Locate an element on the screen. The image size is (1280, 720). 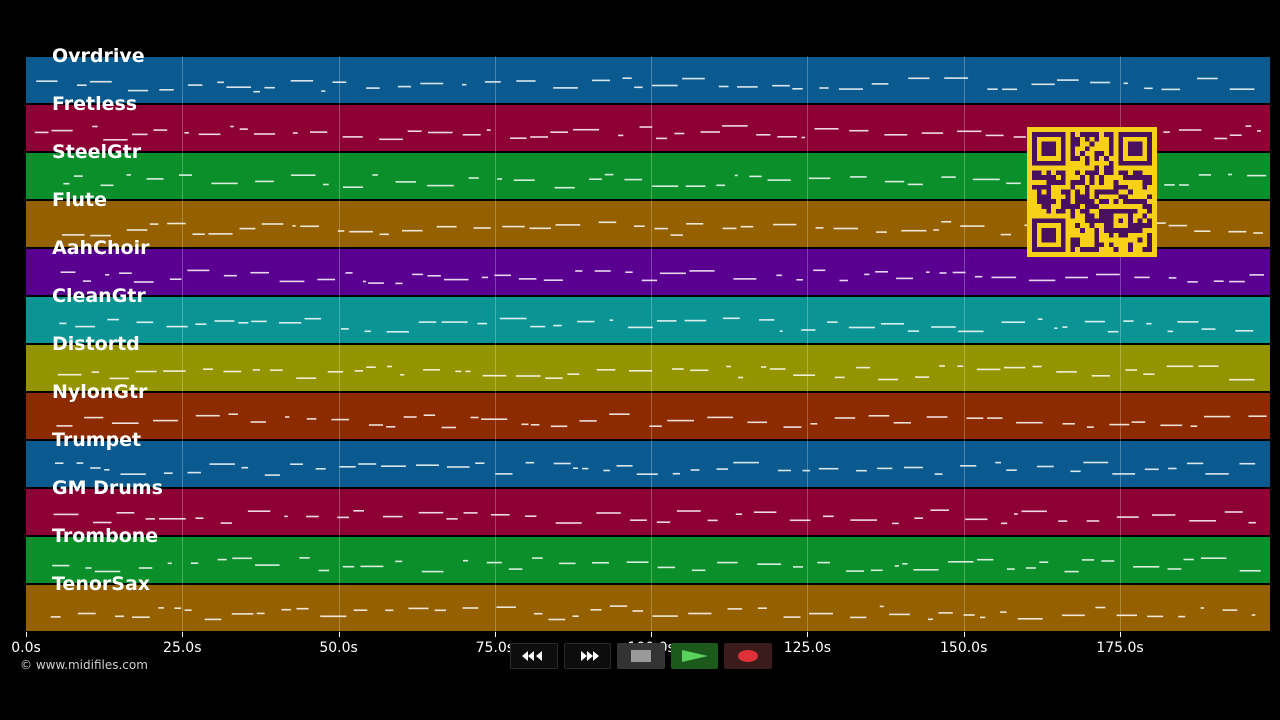
track-label: GM Drums is located at coordinates (107, 488).